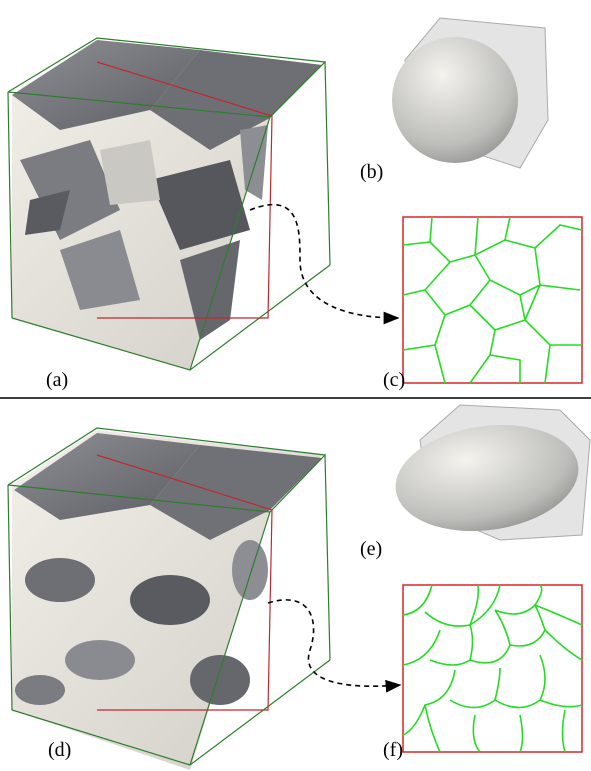 The image size is (591, 771). Describe the element at coordinates (394, 380) in the screenshot. I see `panel-label: (c)` at that location.